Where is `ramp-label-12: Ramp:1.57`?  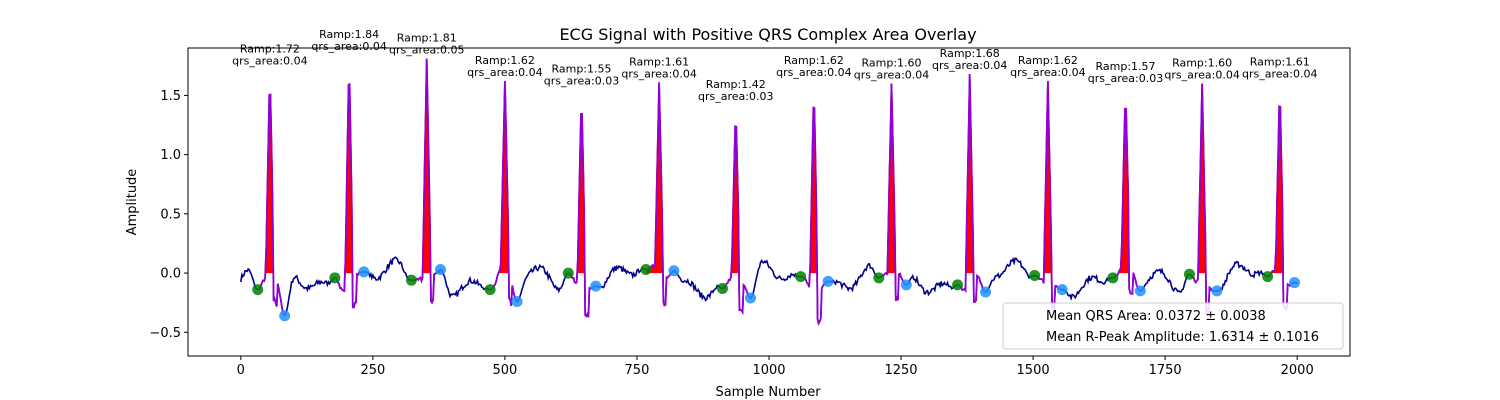 ramp-label-12: Ramp:1.57 is located at coordinates (1125, 66).